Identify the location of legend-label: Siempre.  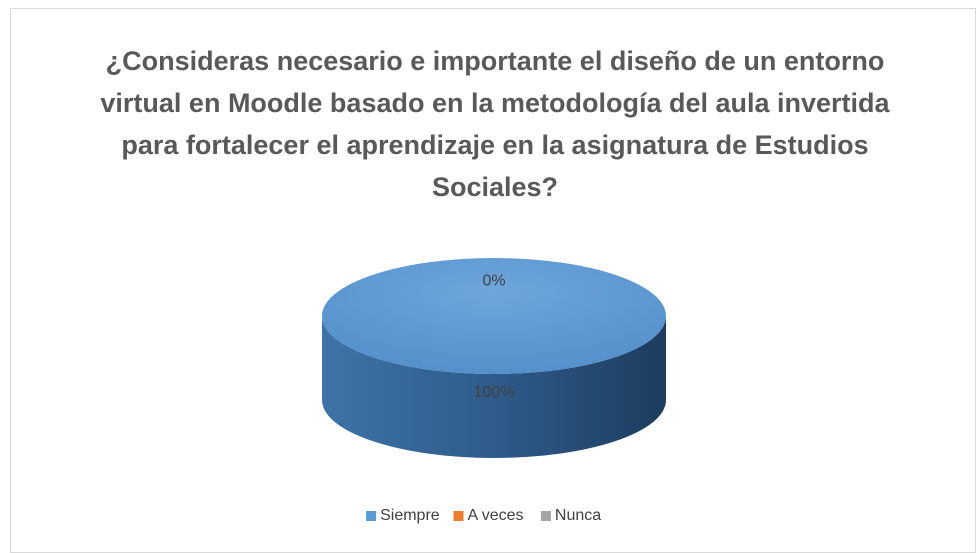
(410, 515).